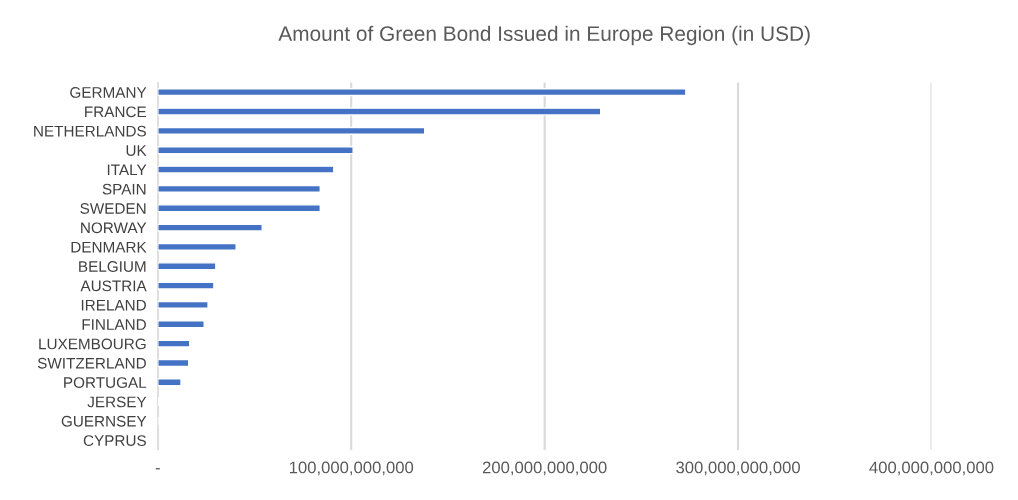 Image resolution: width=1018 pixels, height=500 pixels. What do you see at coordinates (157, 469) in the screenshot?
I see `x-tick-label: -` at bounding box center [157, 469].